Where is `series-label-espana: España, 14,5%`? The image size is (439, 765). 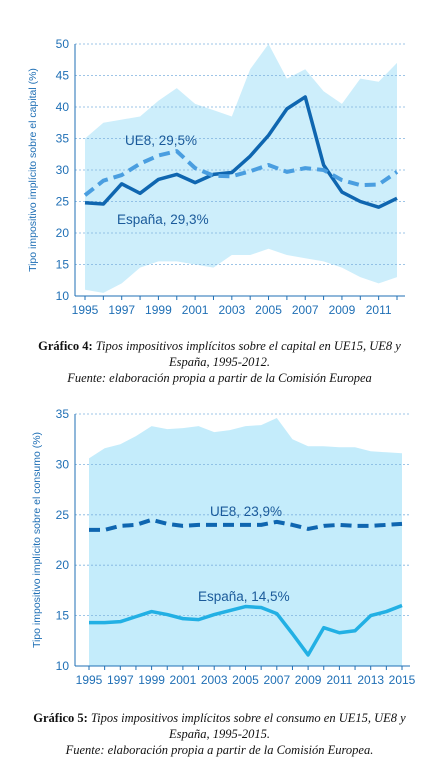 series-label-espana: España, 14,5% is located at coordinates (244, 596).